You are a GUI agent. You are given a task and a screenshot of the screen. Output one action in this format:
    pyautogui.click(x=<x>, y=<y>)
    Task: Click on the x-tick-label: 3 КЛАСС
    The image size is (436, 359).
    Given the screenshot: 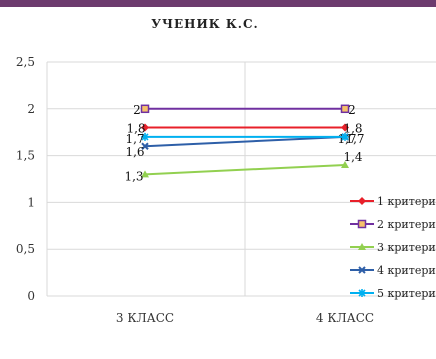 What is the action you would take?
    pyautogui.click(x=145, y=318)
    